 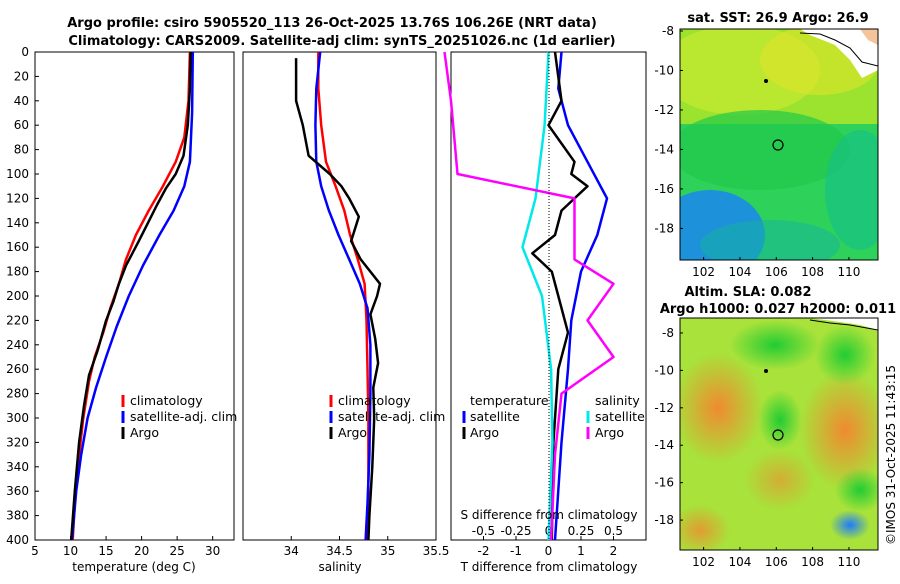 I want to click on sst-map-title: sat. SST: 26.9 Argo: 26.9, so click(x=777, y=18).